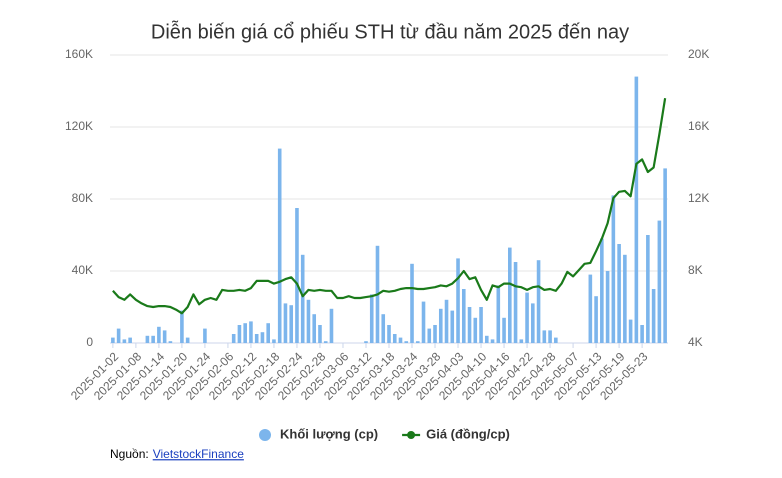 The width and height of the screenshot is (782, 478). What do you see at coordinates (695, 270) in the screenshot?
I see `y2-tick-label: 8K` at bounding box center [695, 270].